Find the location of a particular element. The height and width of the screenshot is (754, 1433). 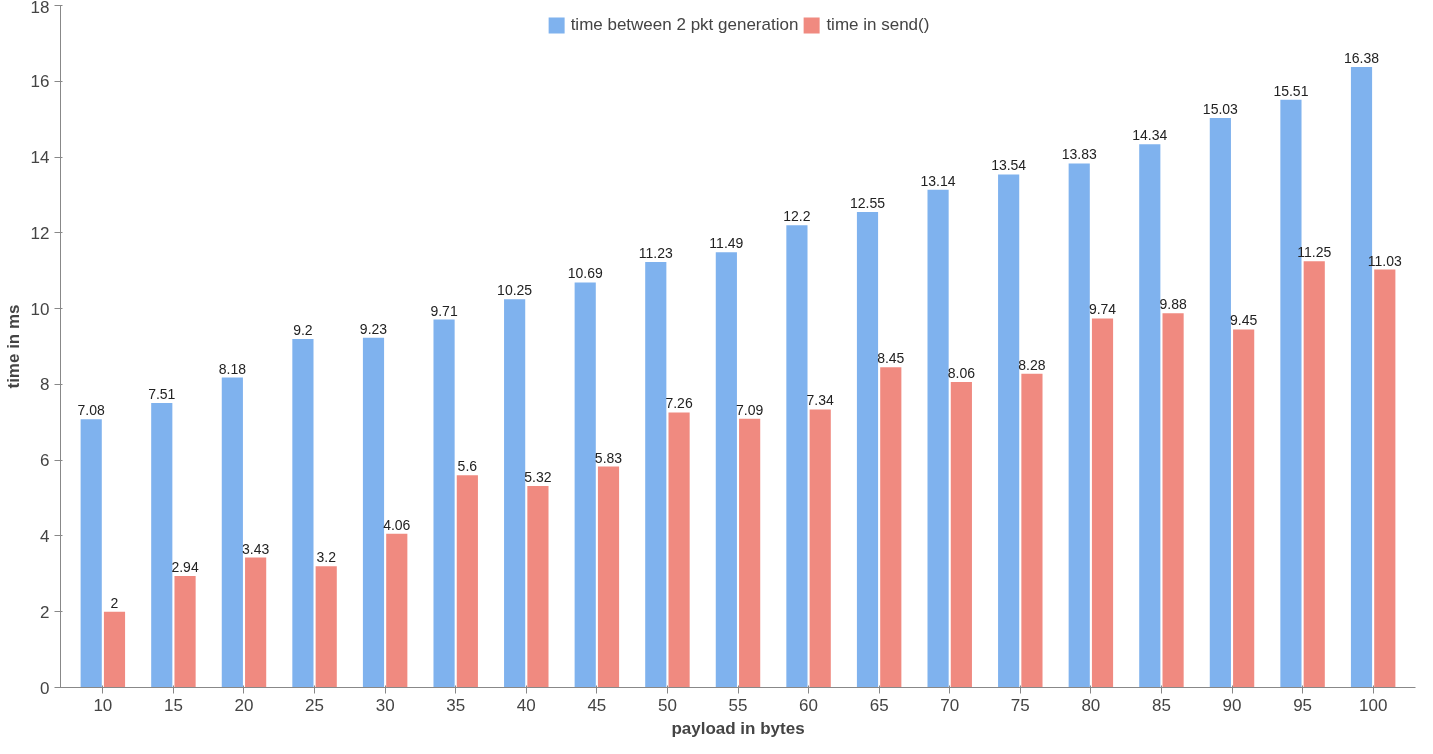

y-tick-label: 8 is located at coordinates (45, 385).